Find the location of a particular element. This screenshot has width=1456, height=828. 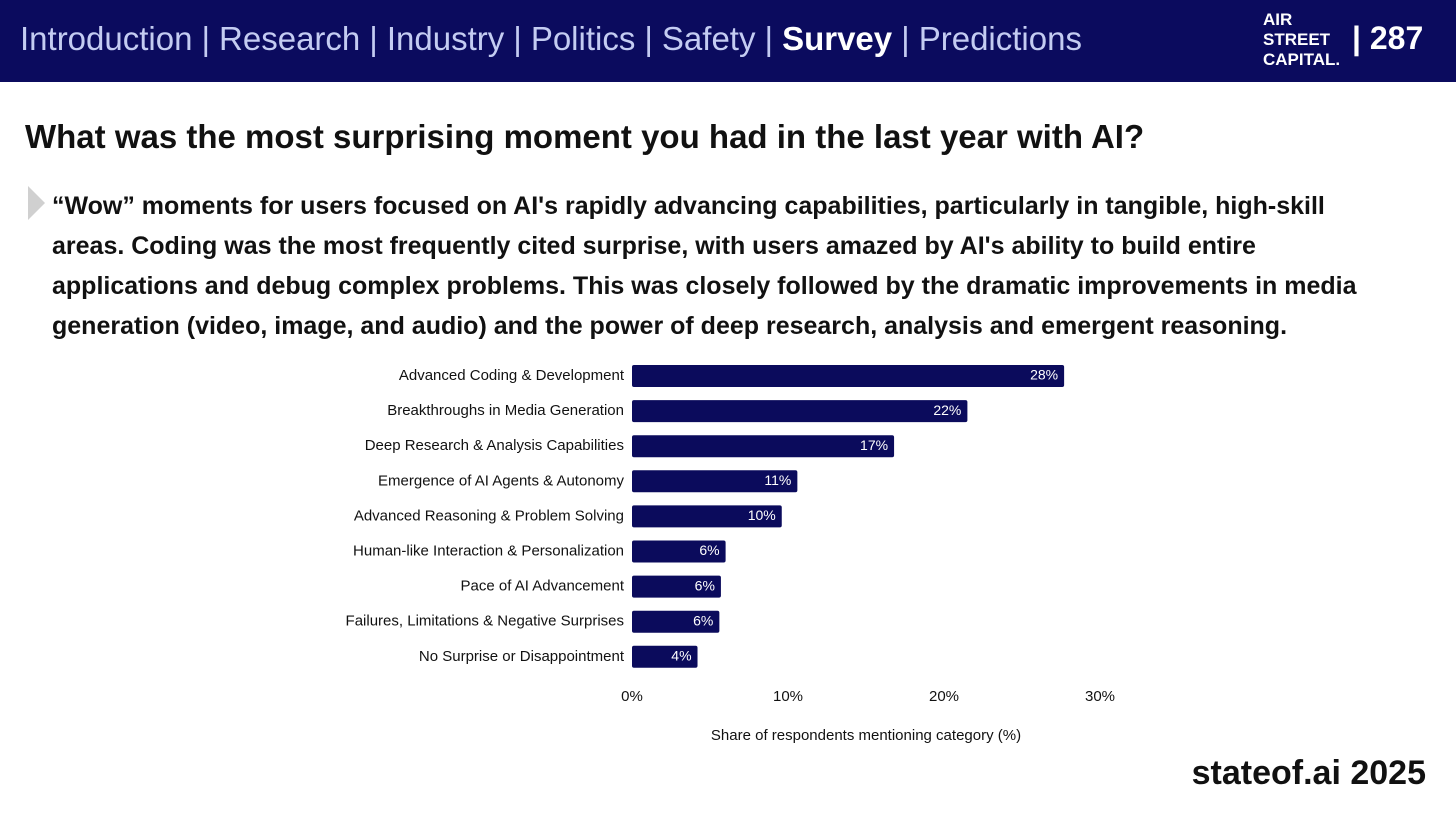

logo-line: STREET is located at coordinates (1297, 39).